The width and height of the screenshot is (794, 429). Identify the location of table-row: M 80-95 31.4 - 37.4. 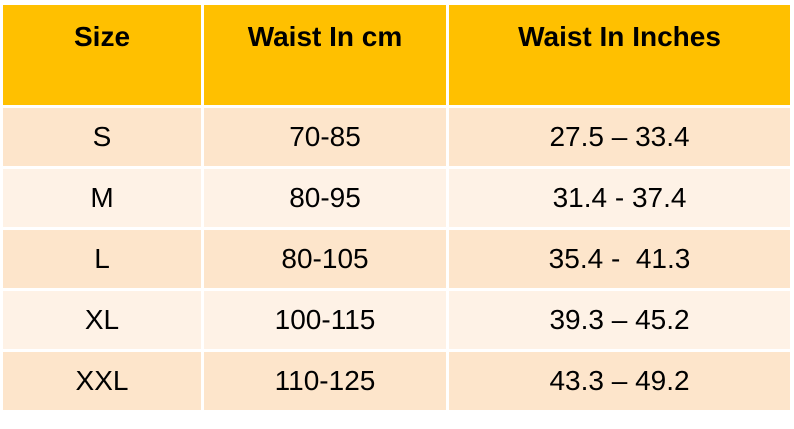
(396, 198).